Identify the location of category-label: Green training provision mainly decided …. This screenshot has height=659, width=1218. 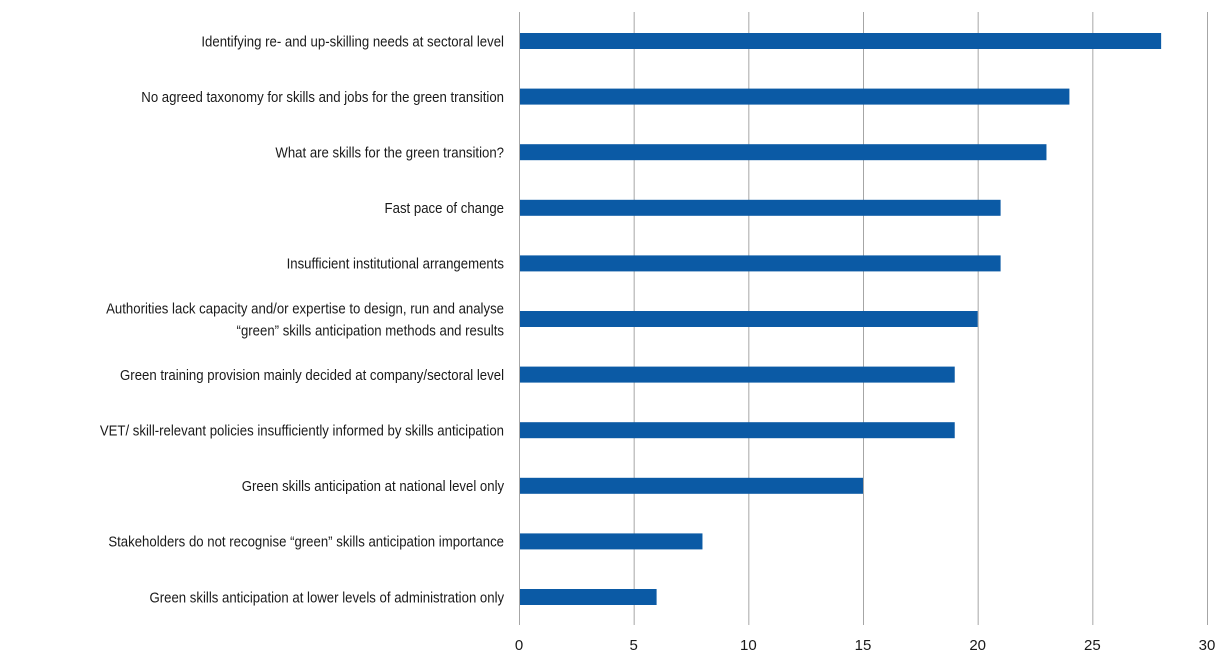
(312, 374).